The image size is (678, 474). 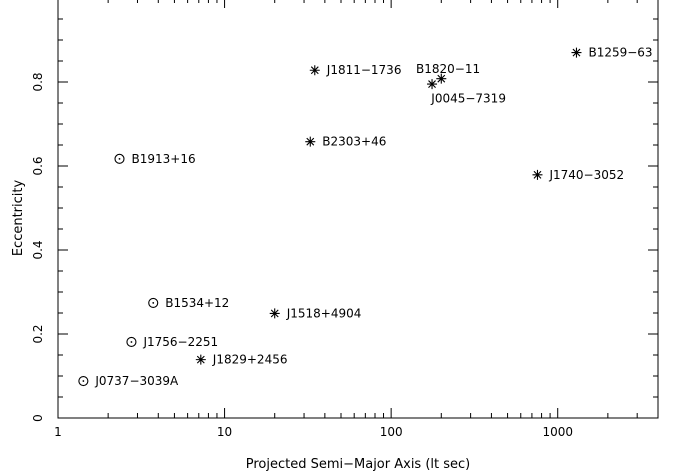 What do you see at coordinates (448, 69) in the screenshot?
I see `point-label: B1820−11` at bounding box center [448, 69].